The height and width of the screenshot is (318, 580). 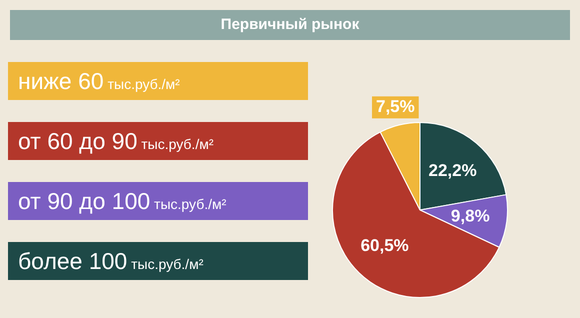 What do you see at coordinates (290, 25) in the screenshot?
I see `chart-title: Первичный рынок` at bounding box center [290, 25].